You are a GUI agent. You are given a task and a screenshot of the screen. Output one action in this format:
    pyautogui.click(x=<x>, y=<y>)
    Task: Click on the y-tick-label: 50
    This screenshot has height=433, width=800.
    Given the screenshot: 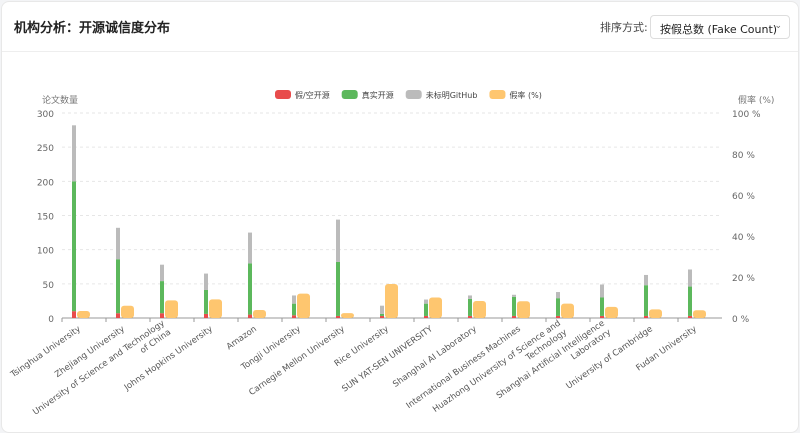 What is the action you would take?
    pyautogui.click(x=49, y=286)
    